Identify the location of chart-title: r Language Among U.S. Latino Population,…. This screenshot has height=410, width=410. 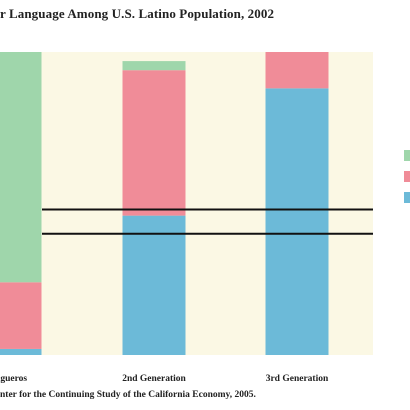
(137, 13).